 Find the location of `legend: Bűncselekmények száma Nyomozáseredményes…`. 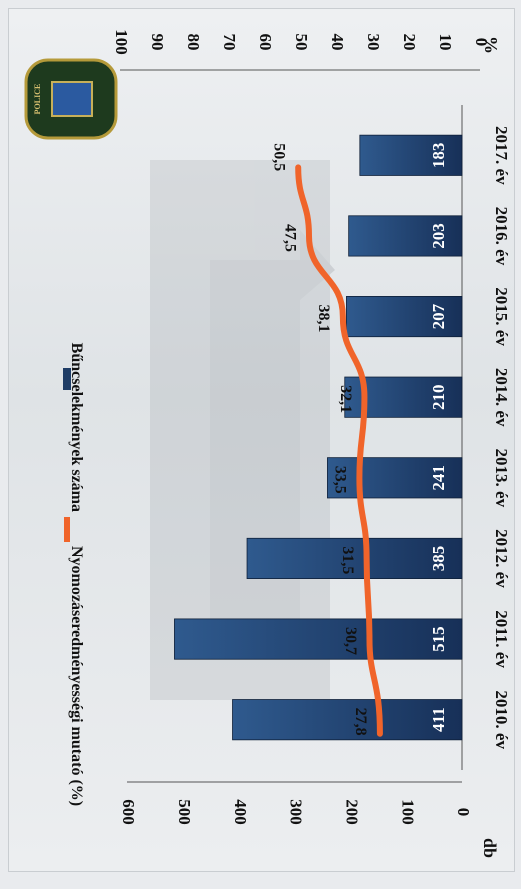

legend: Bűncselekmények száma Nyomozáseredményes… is located at coordinates (74, 574).